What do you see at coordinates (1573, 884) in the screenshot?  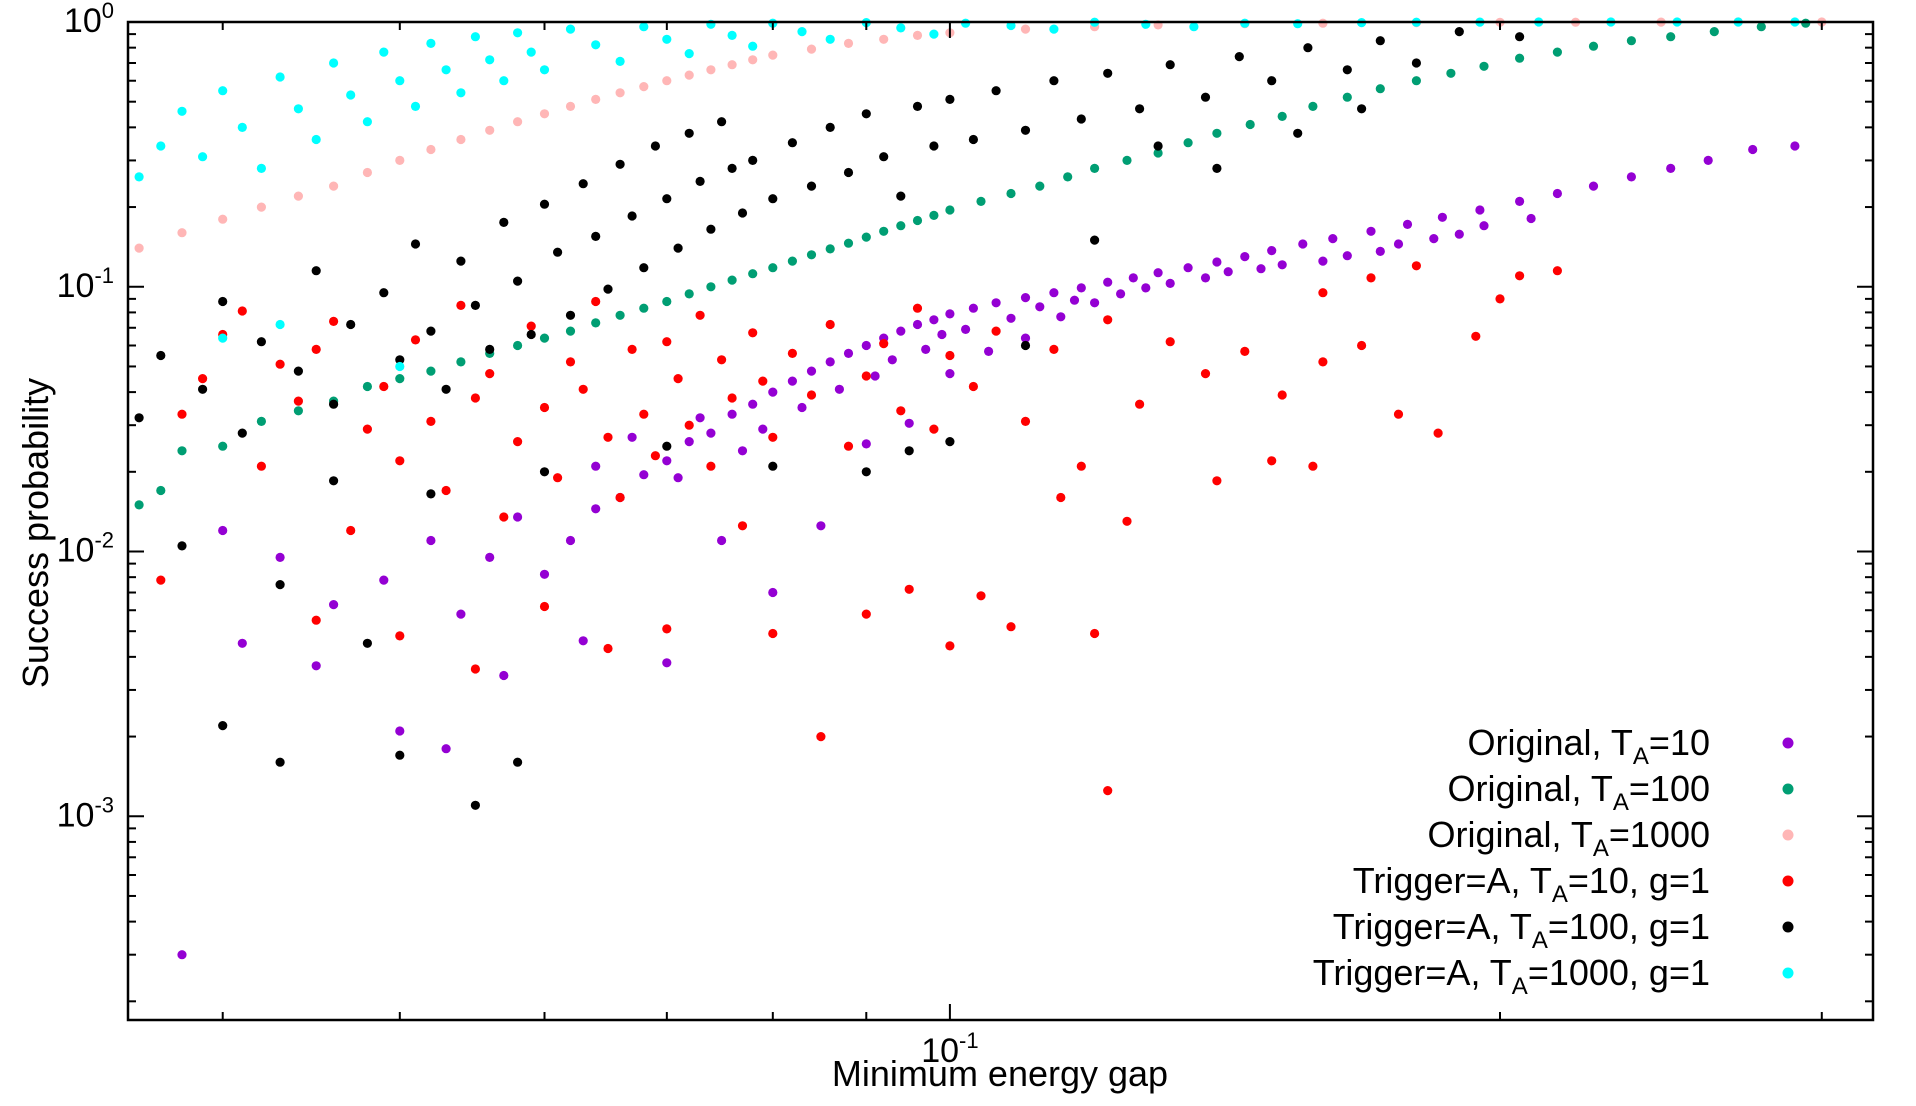 I see `legend-entry: Trigger=A, TA=10, g=1` at bounding box center [1573, 884].